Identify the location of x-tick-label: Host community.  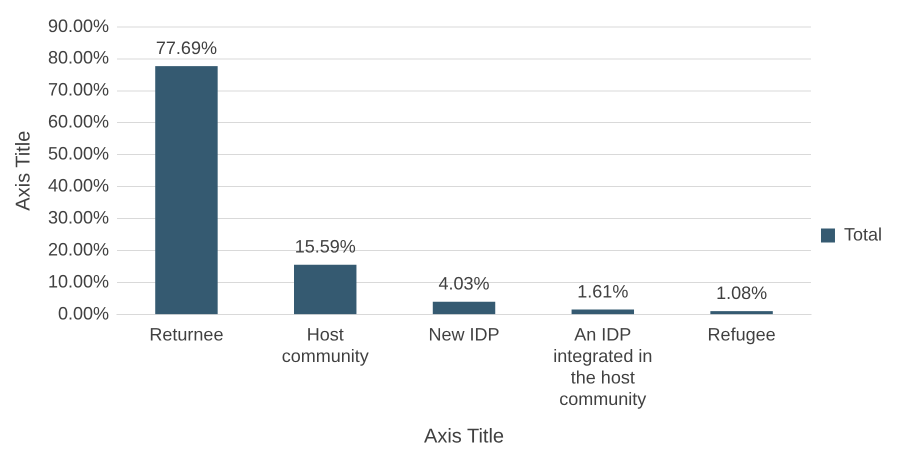
(325, 345).